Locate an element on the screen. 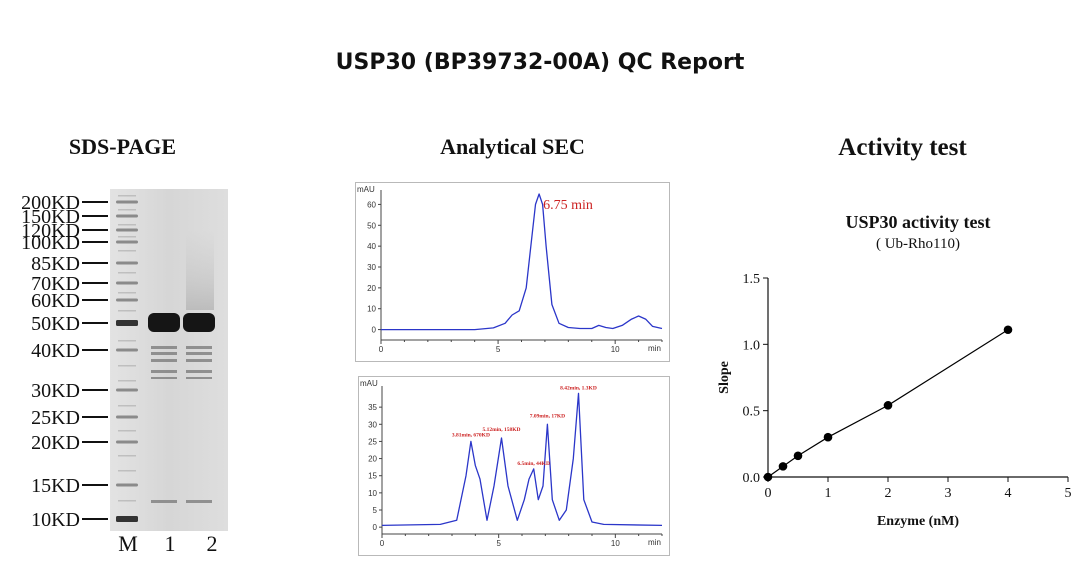 This screenshot has width=1080, height=566. activity-x-tick-label: 4 is located at coordinates (1008, 493).